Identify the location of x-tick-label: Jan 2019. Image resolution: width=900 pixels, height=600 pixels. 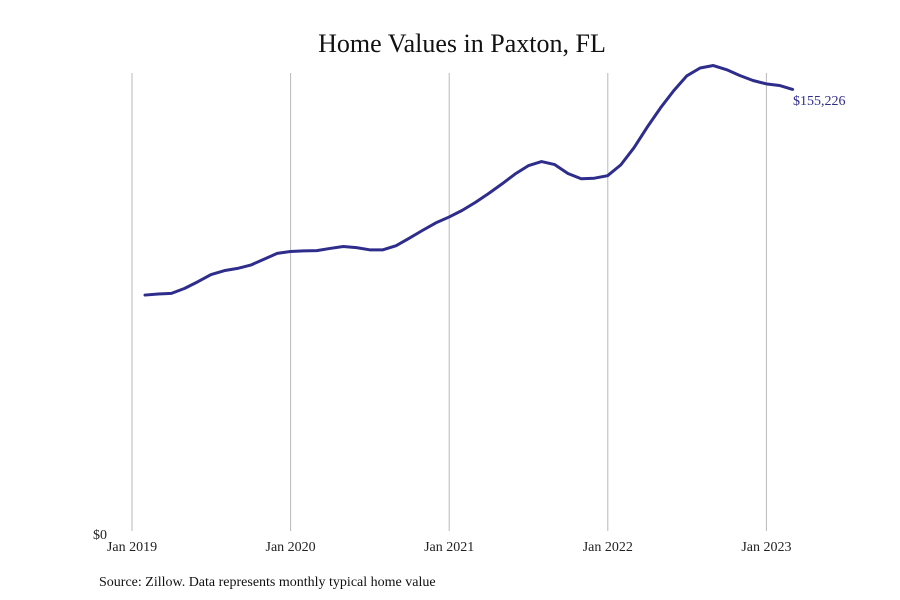
(132, 547).